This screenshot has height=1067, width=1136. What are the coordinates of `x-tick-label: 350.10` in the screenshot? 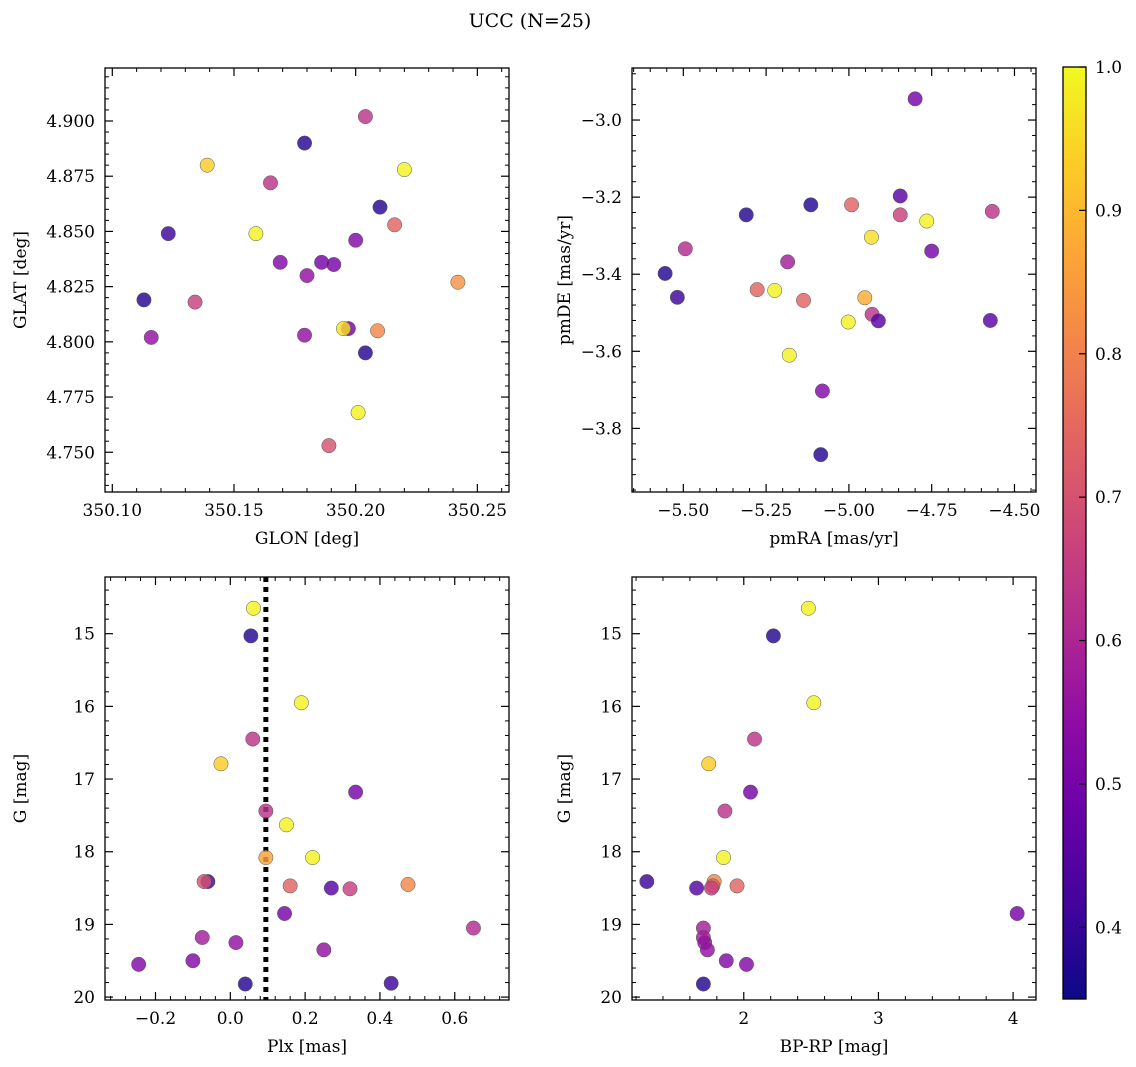 It's located at (112, 511).